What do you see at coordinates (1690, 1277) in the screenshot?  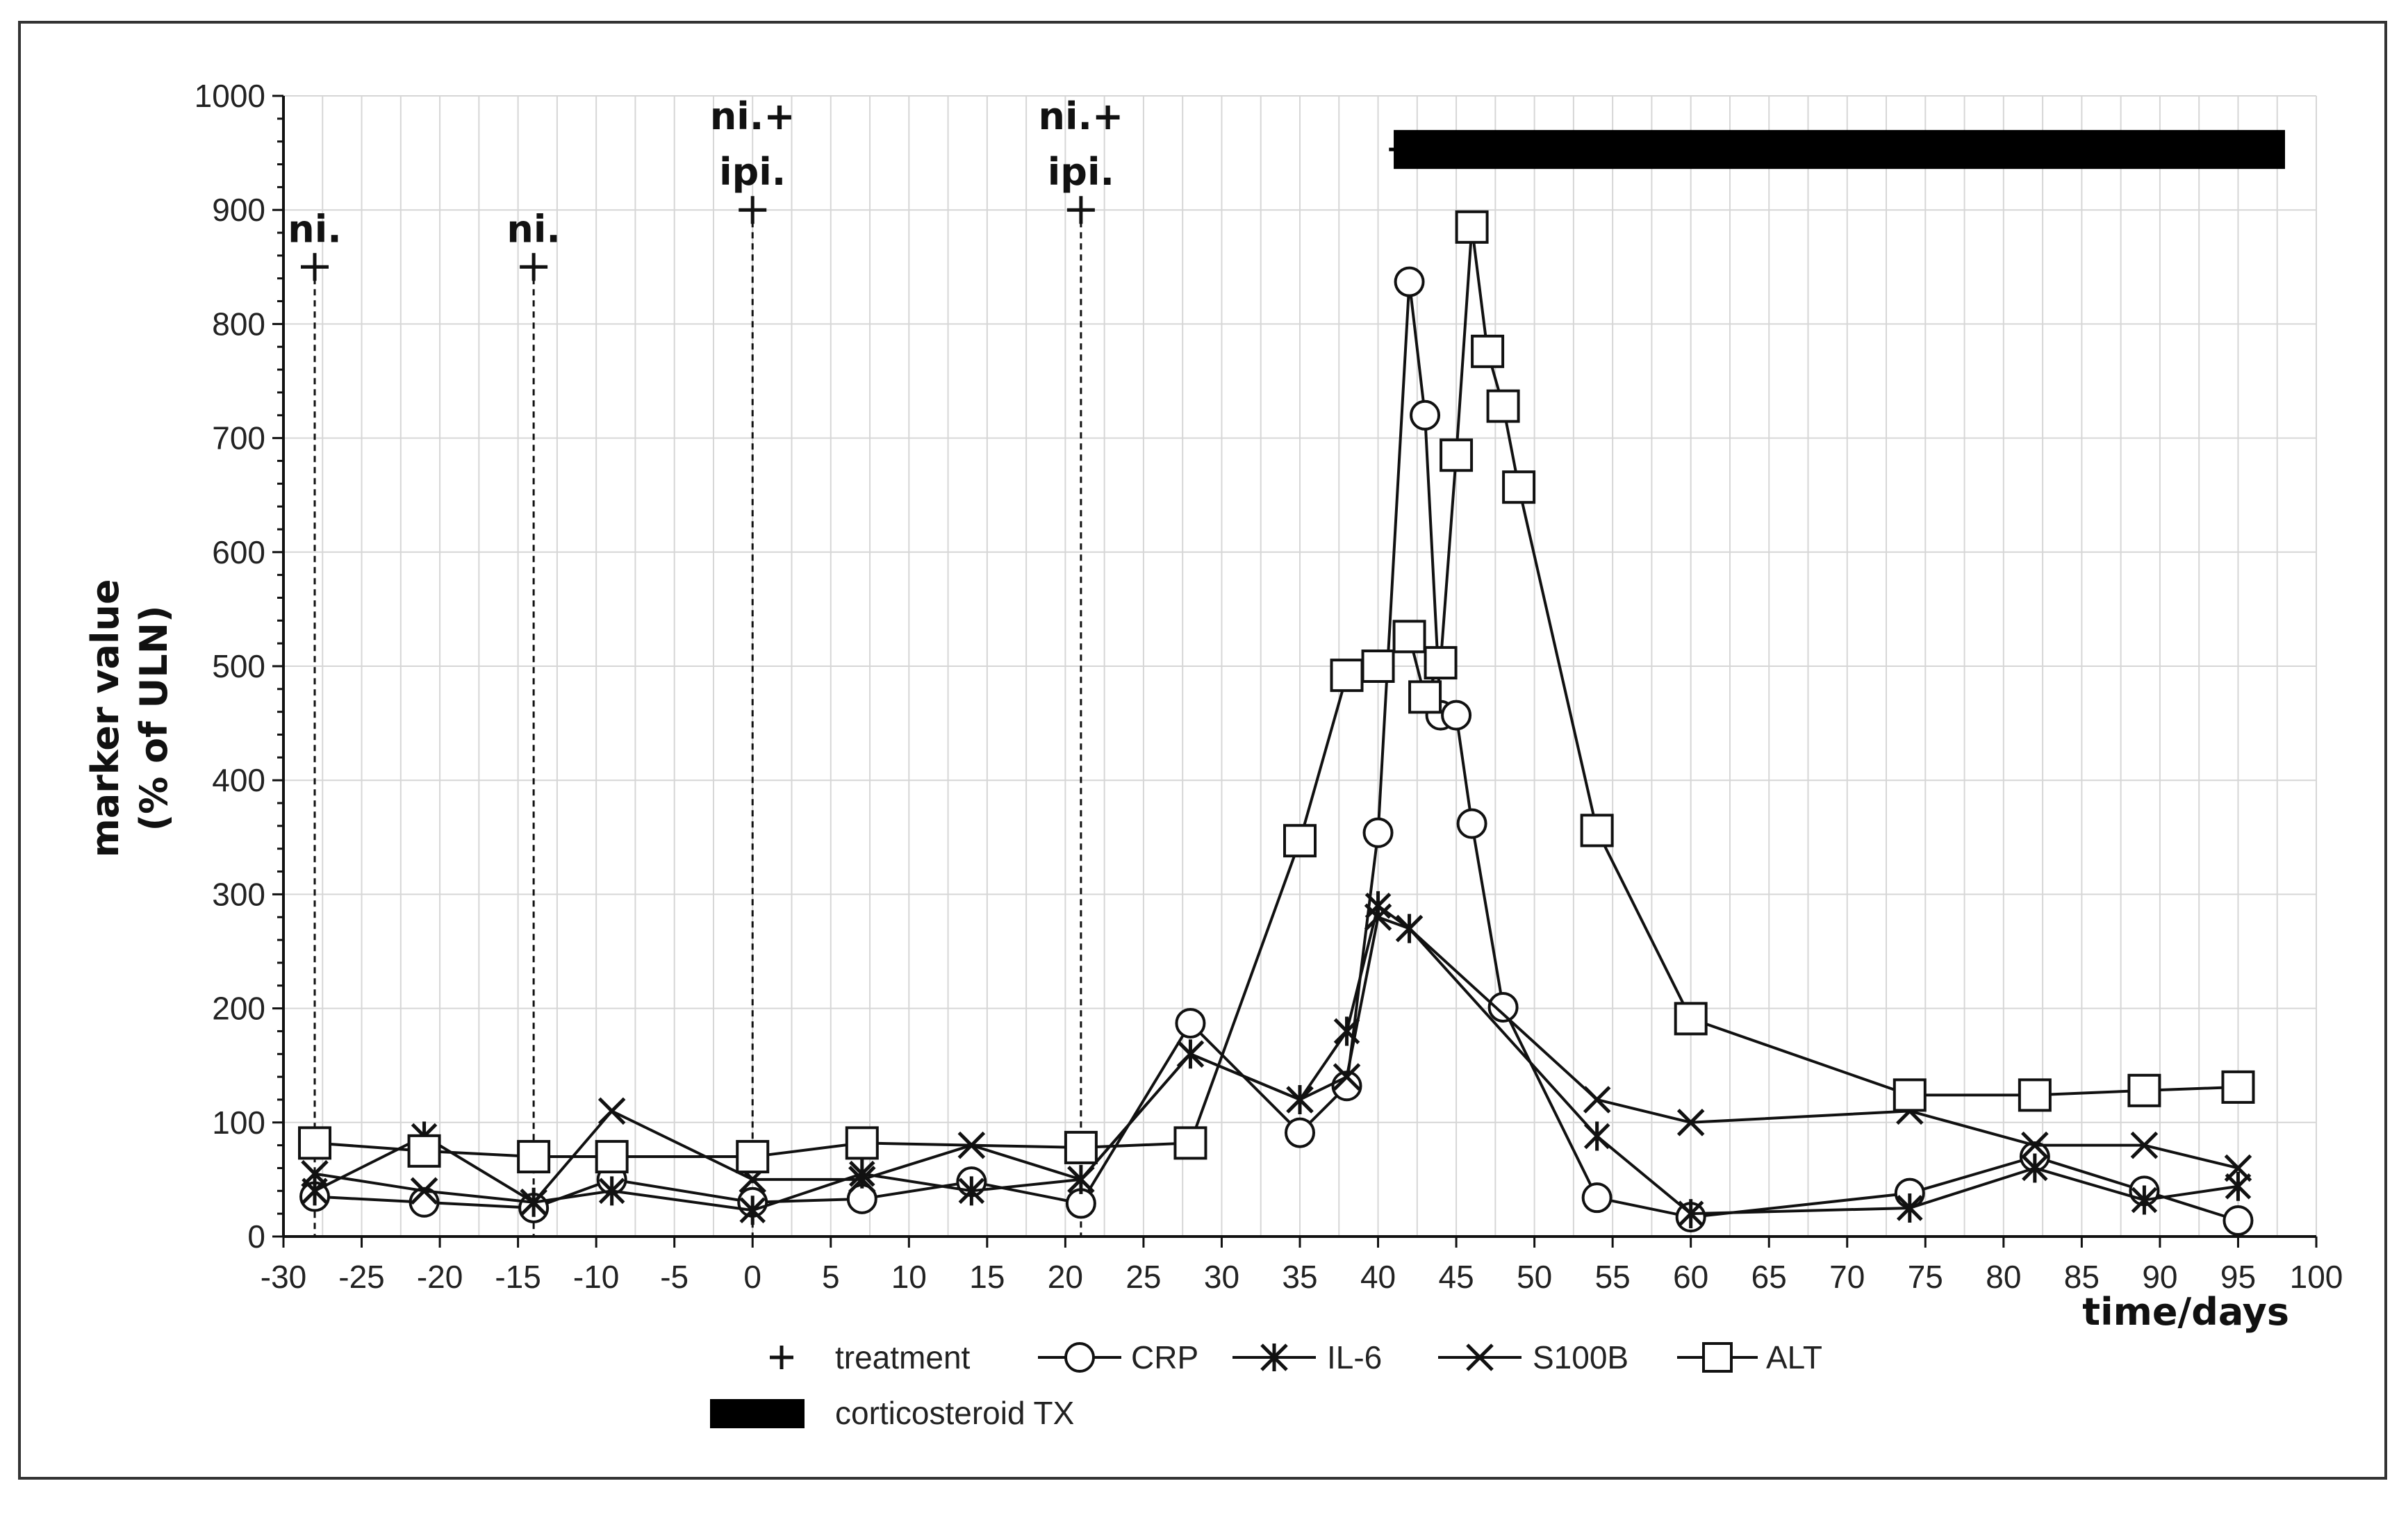 I see `x-tick-label: 60` at bounding box center [1690, 1277].